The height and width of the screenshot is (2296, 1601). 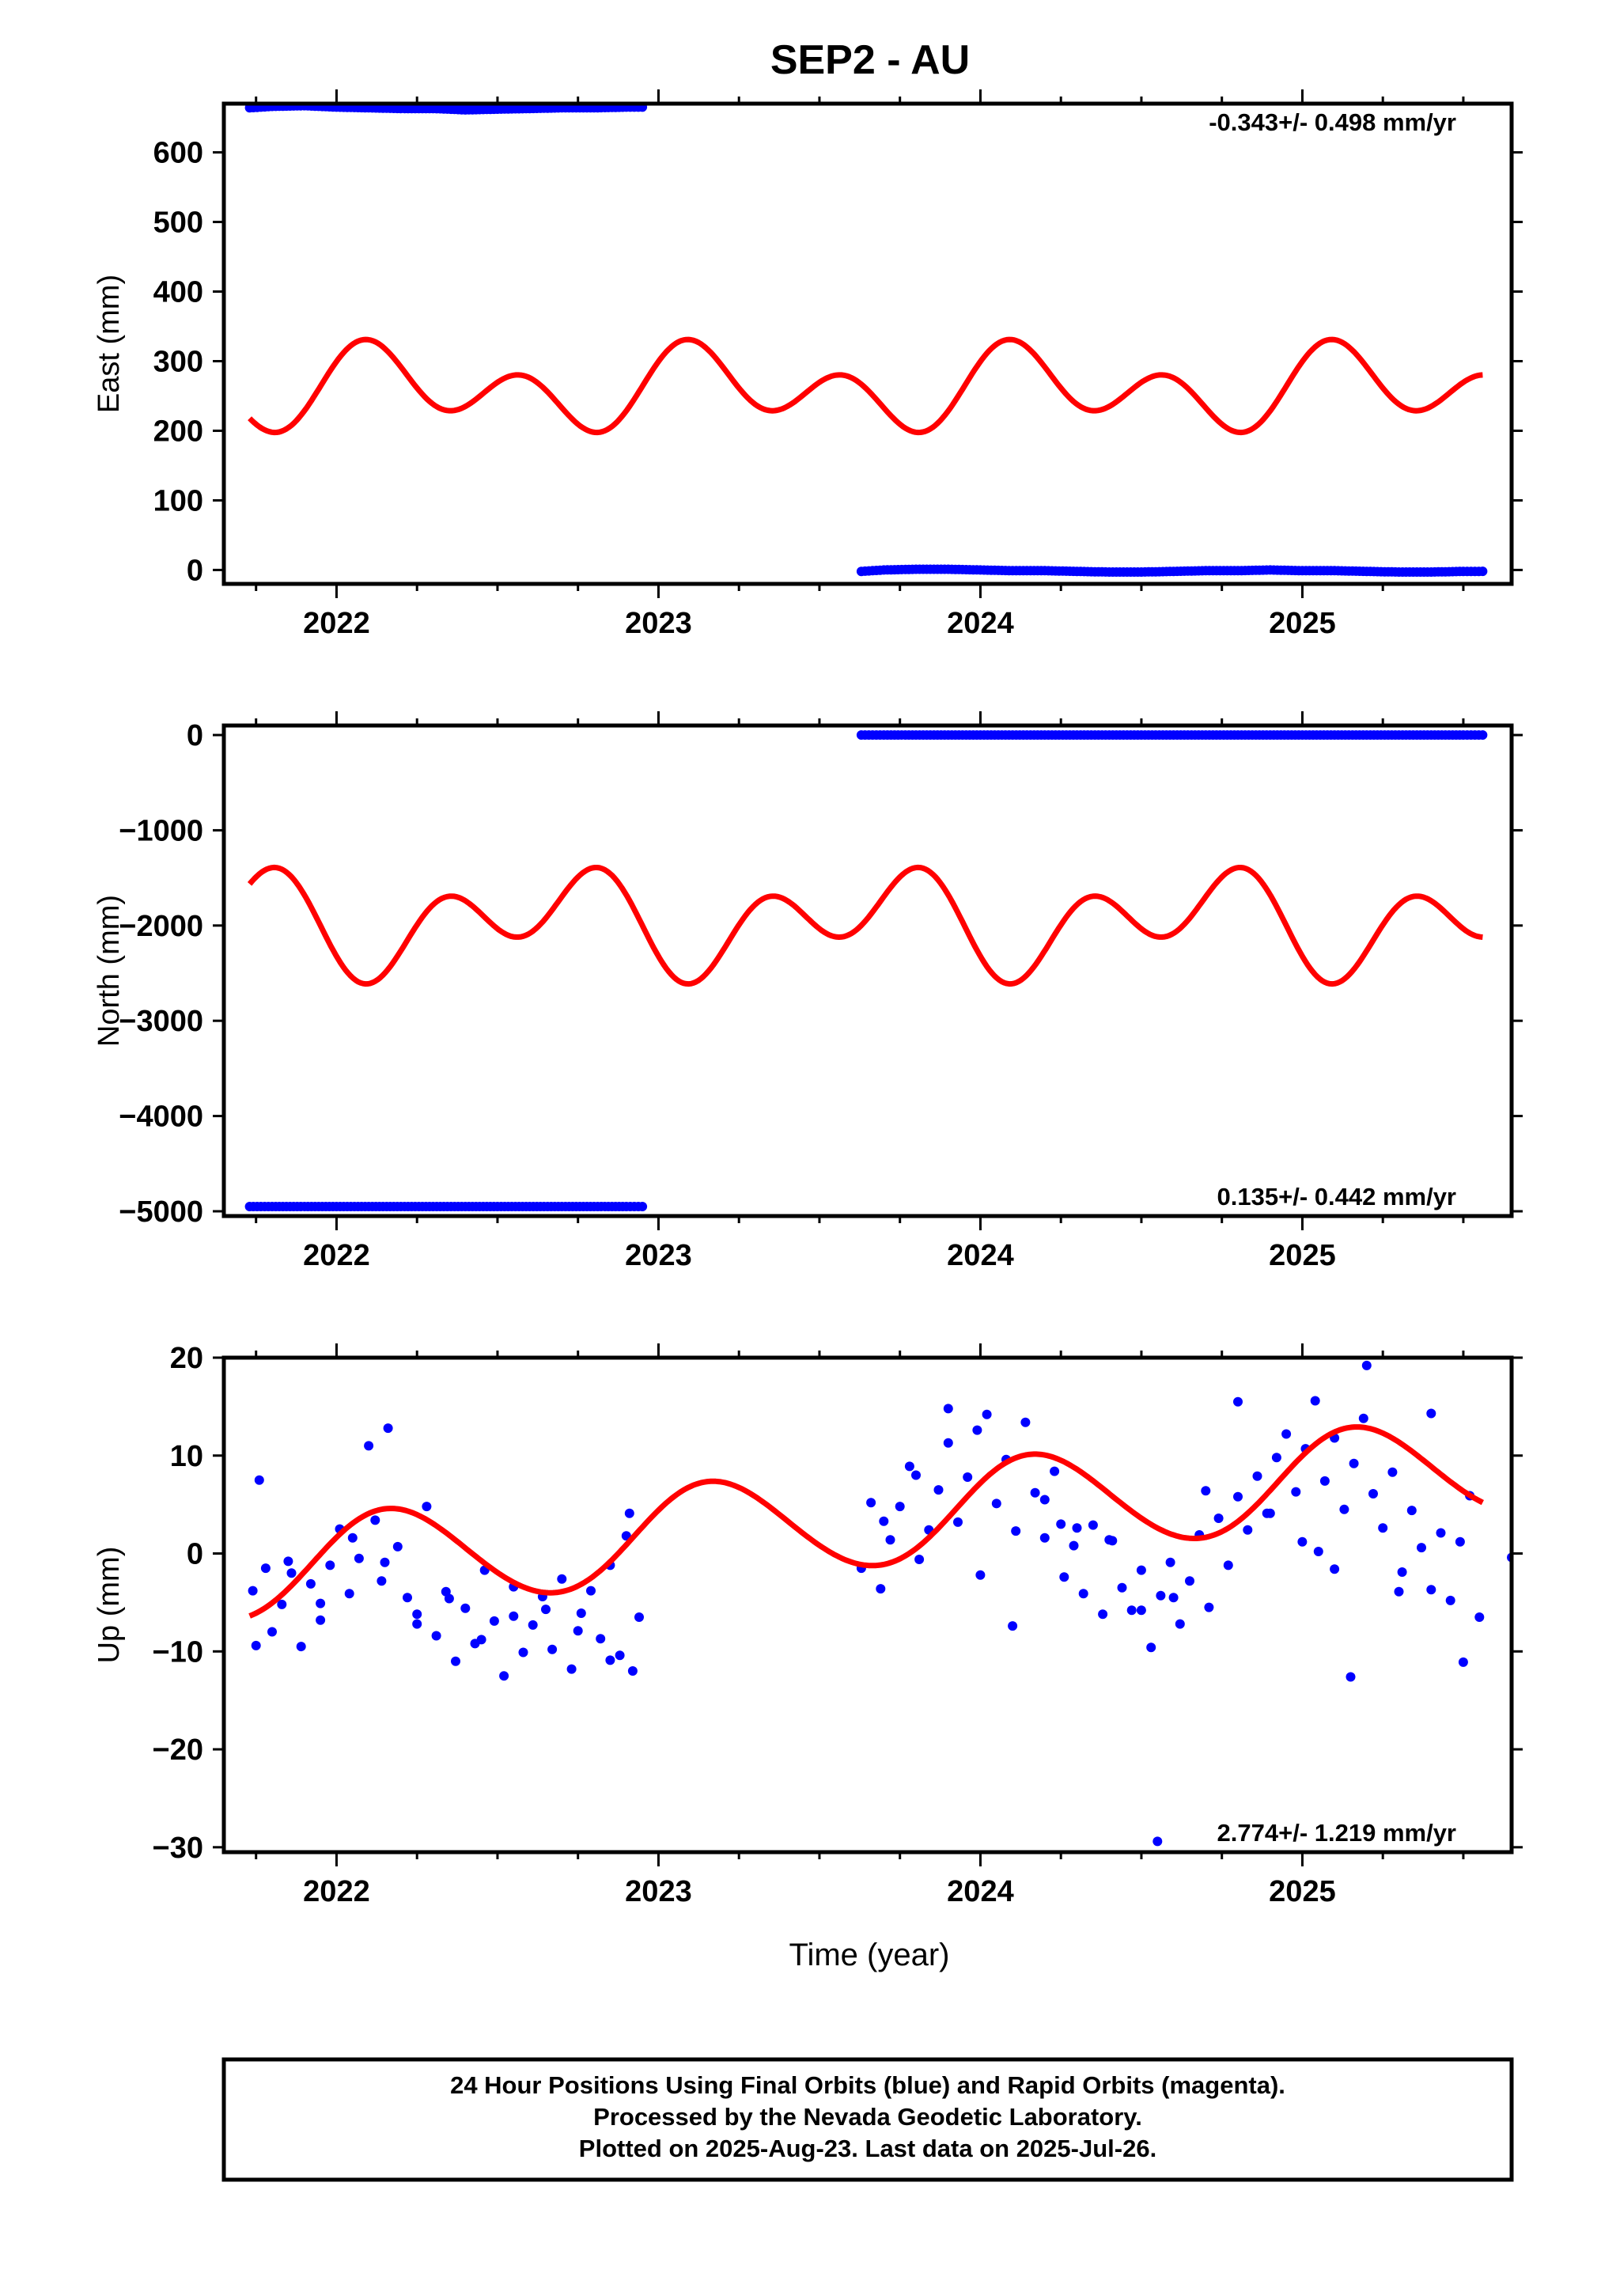 I want to click on north-y-tick-label: −1000, so click(x=161, y=830).